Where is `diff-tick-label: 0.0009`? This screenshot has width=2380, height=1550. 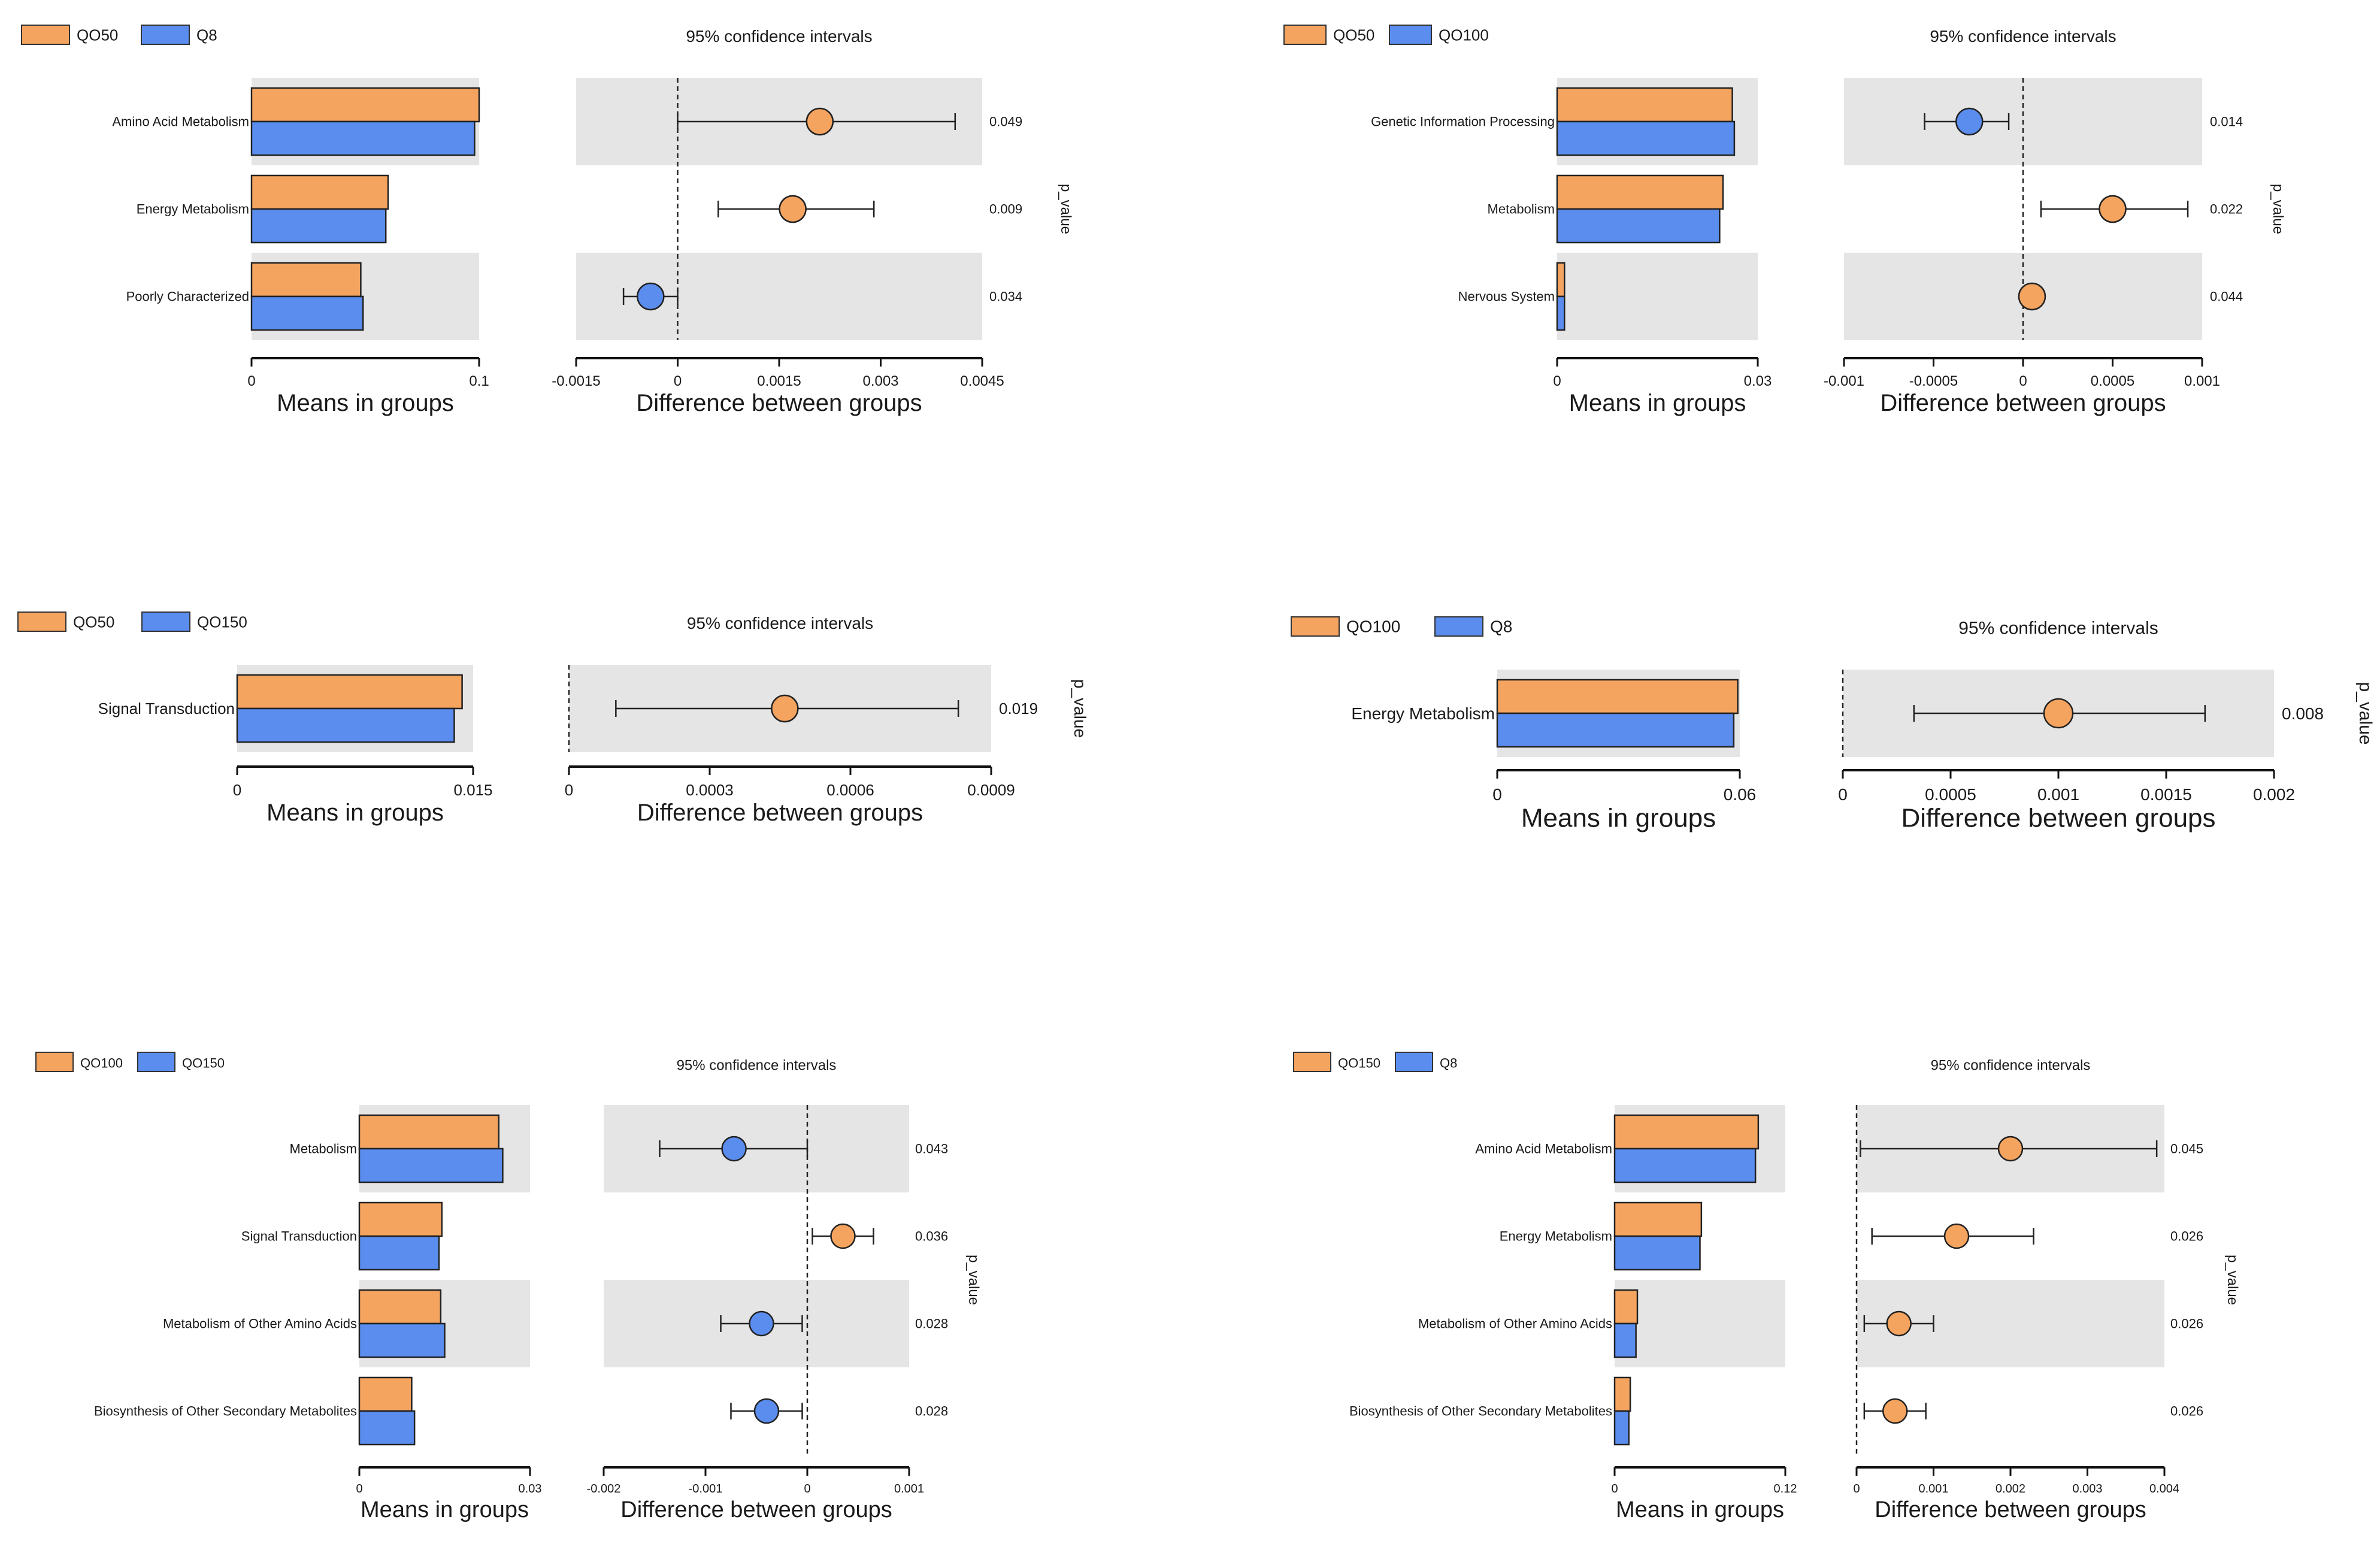 diff-tick-label: 0.0009 is located at coordinates (991, 790).